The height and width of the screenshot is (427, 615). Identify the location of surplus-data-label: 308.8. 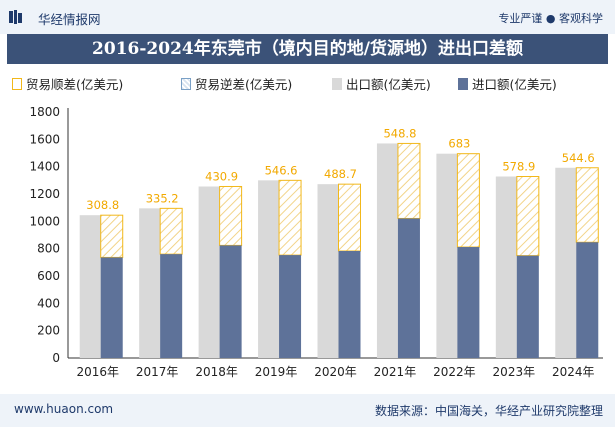
(102, 205).